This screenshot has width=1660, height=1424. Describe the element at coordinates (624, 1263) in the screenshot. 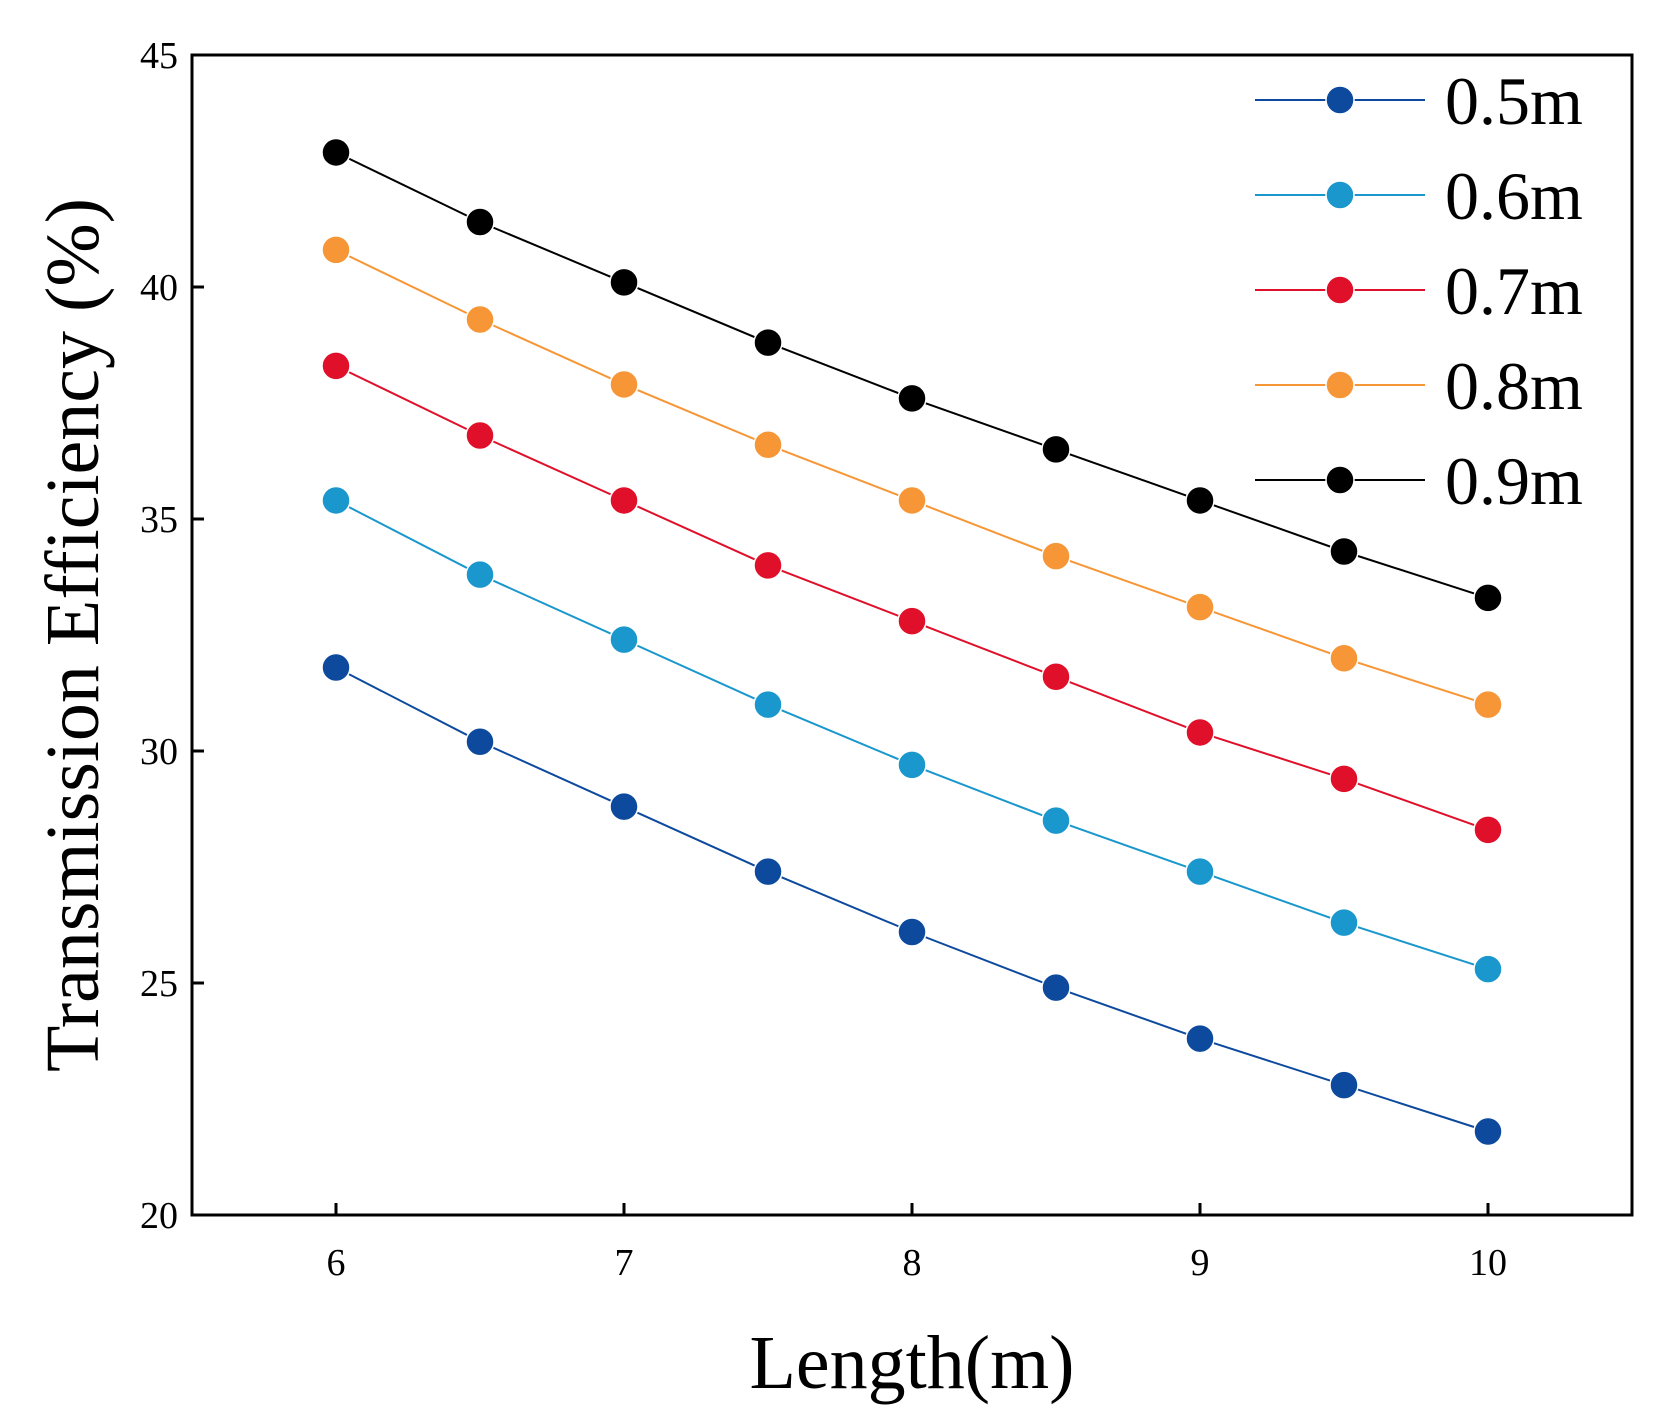

I see `x-tick-label: 7` at that location.